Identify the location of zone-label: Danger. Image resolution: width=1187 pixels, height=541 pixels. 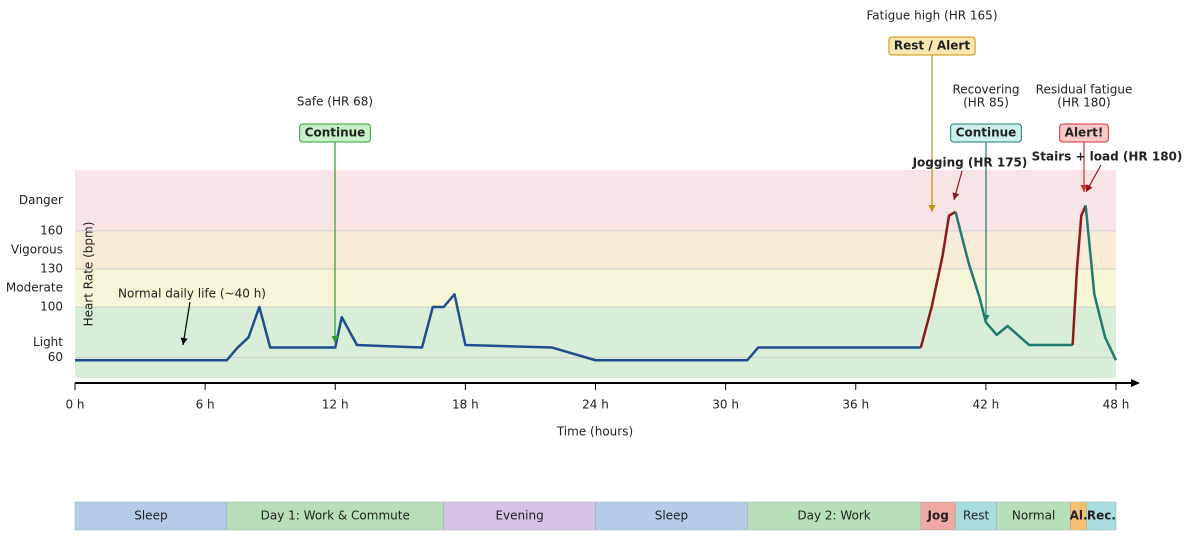
(41, 200).